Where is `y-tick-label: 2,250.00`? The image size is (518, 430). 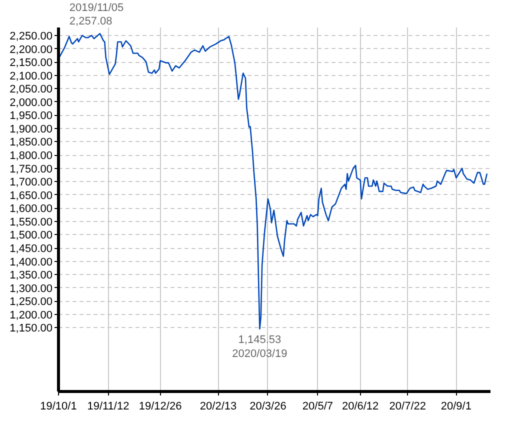
y-tick-label: 2,250.00 is located at coordinates (31, 36).